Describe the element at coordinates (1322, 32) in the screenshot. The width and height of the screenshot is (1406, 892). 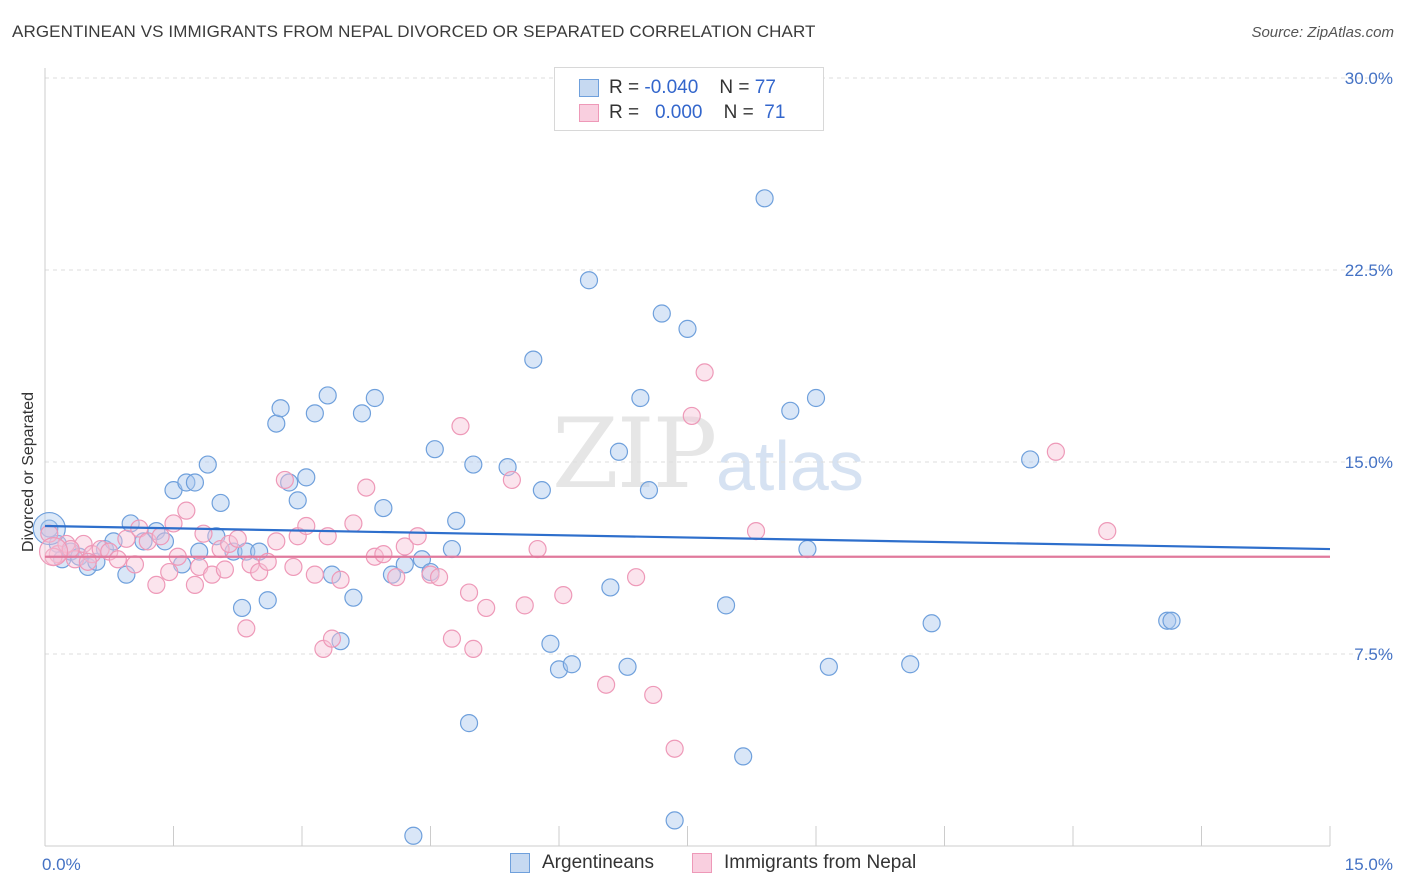
I see `source-credit: Source: ZipAtlas.com` at that location.